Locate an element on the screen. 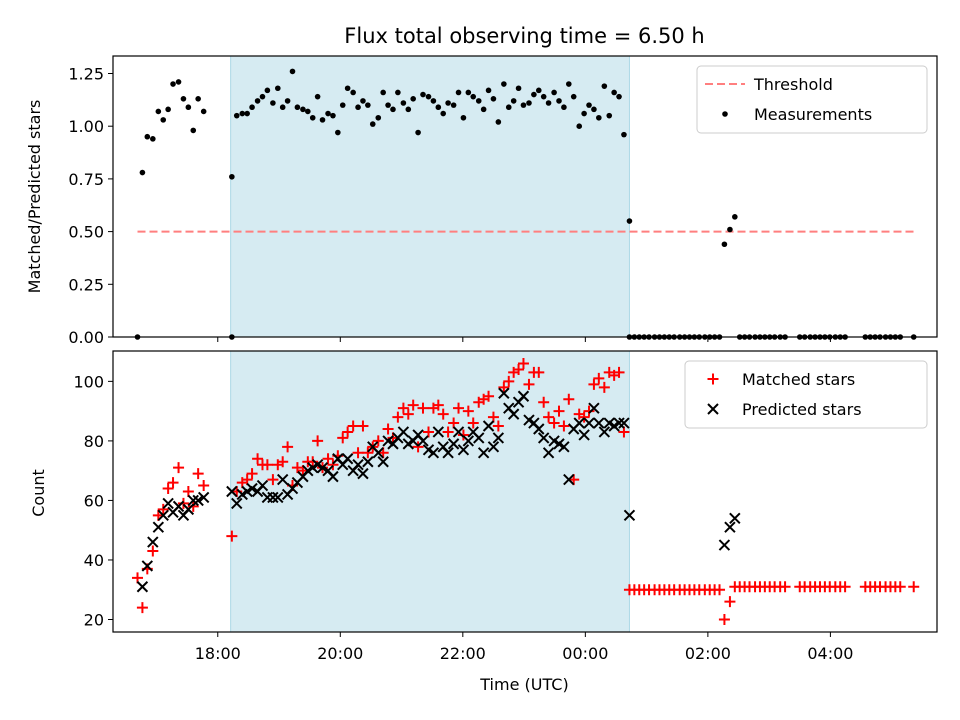  y-tick-label: 40 is located at coordinates (94, 560).